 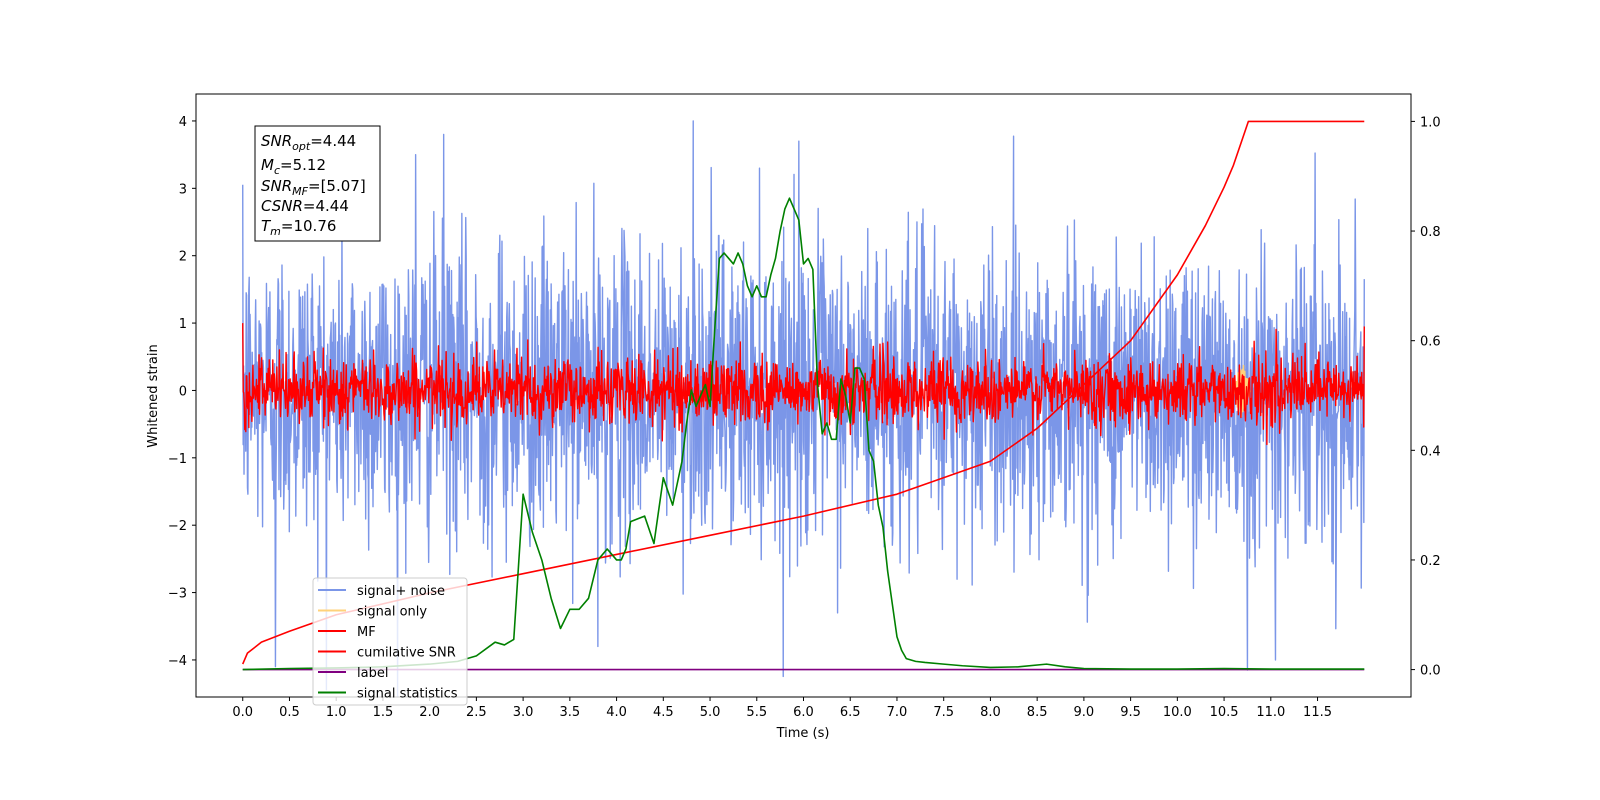 What do you see at coordinates (1430, 561) in the screenshot?
I see `y2-tick-label: 0.2` at bounding box center [1430, 561].